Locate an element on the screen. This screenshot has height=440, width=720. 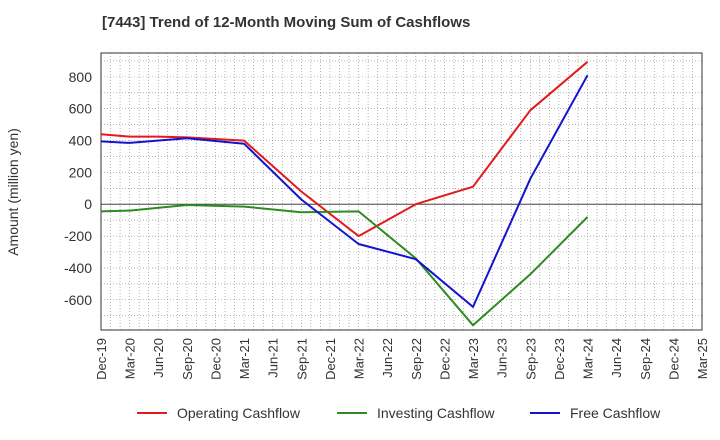
x-tick-label: Sep-20 is located at coordinates (187, 359).